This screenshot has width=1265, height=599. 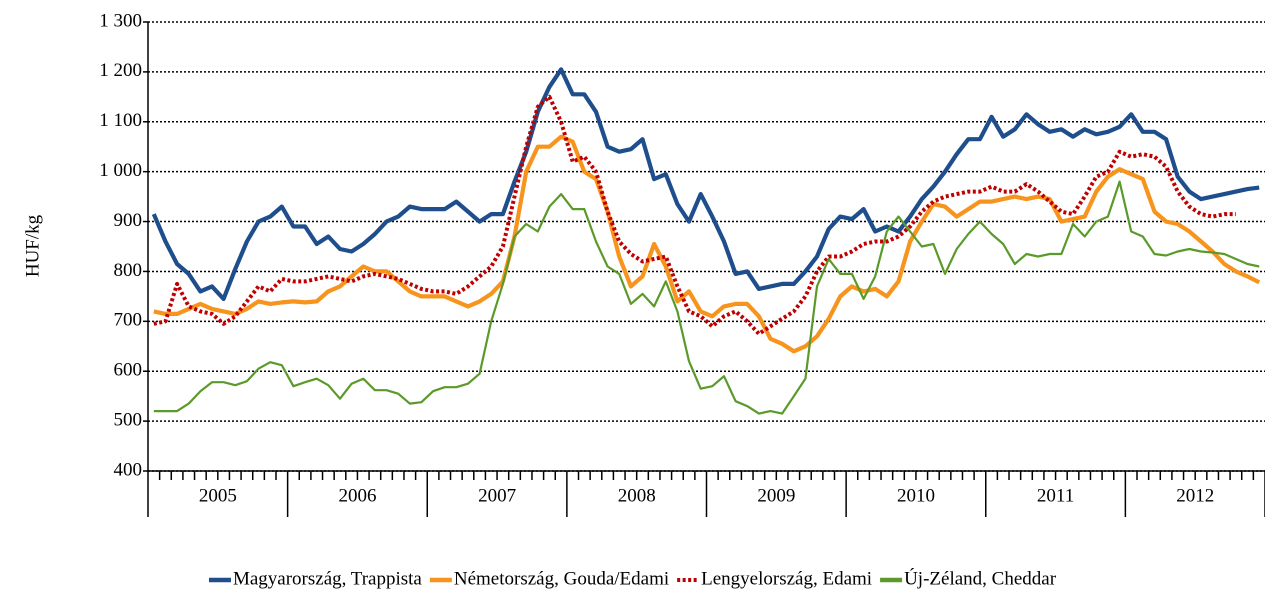 What do you see at coordinates (120, 20) in the screenshot?
I see `y-tick-label: 1 300` at bounding box center [120, 20].